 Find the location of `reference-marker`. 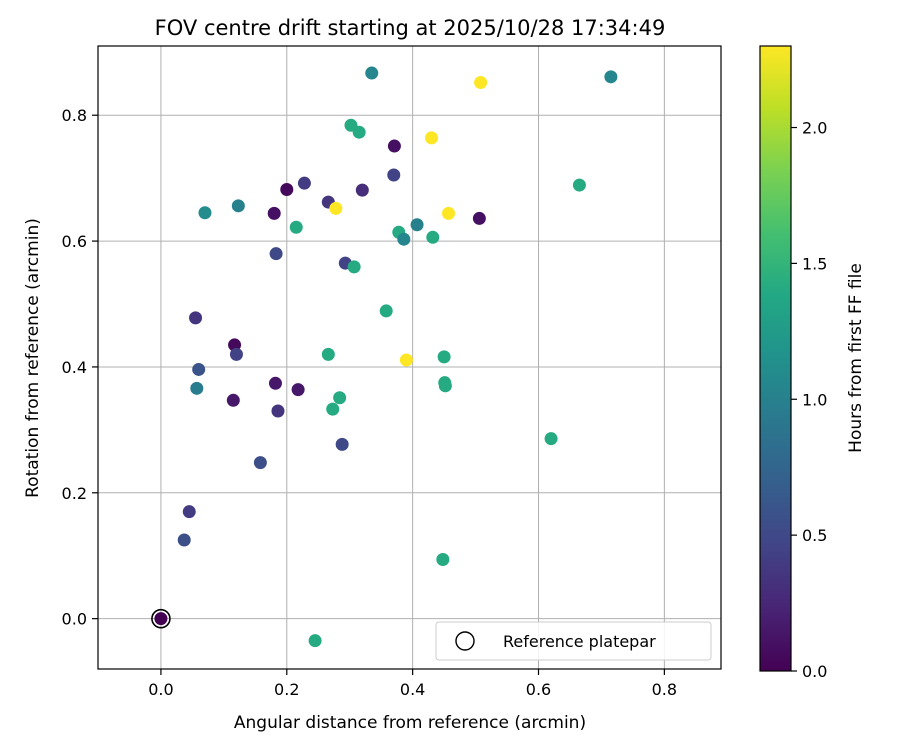

reference-marker is located at coordinates (161, 618).